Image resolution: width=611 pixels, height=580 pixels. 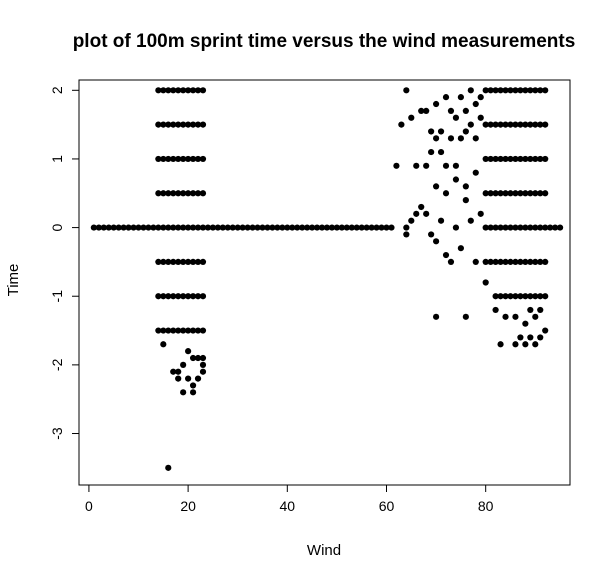 What do you see at coordinates (57, 90) in the screenshot?
I see `y-tick-label: 2` at bounding box center [57, 90].